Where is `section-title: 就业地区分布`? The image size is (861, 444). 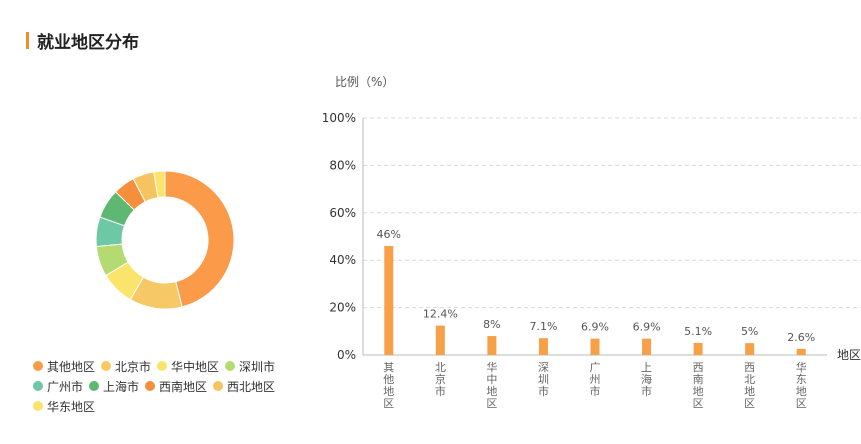 section-title: 就业地区分布 is located at coordinates (88, 42).